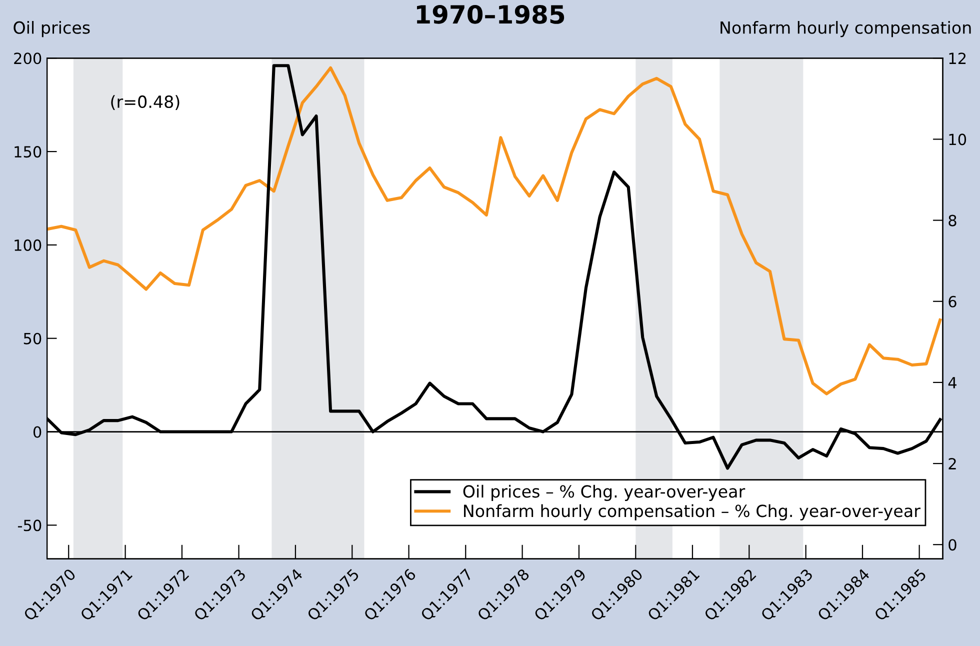  Describe the element at coordinates (33, 338) in the screenshot. I see `y-tick-label: 50` at that location.